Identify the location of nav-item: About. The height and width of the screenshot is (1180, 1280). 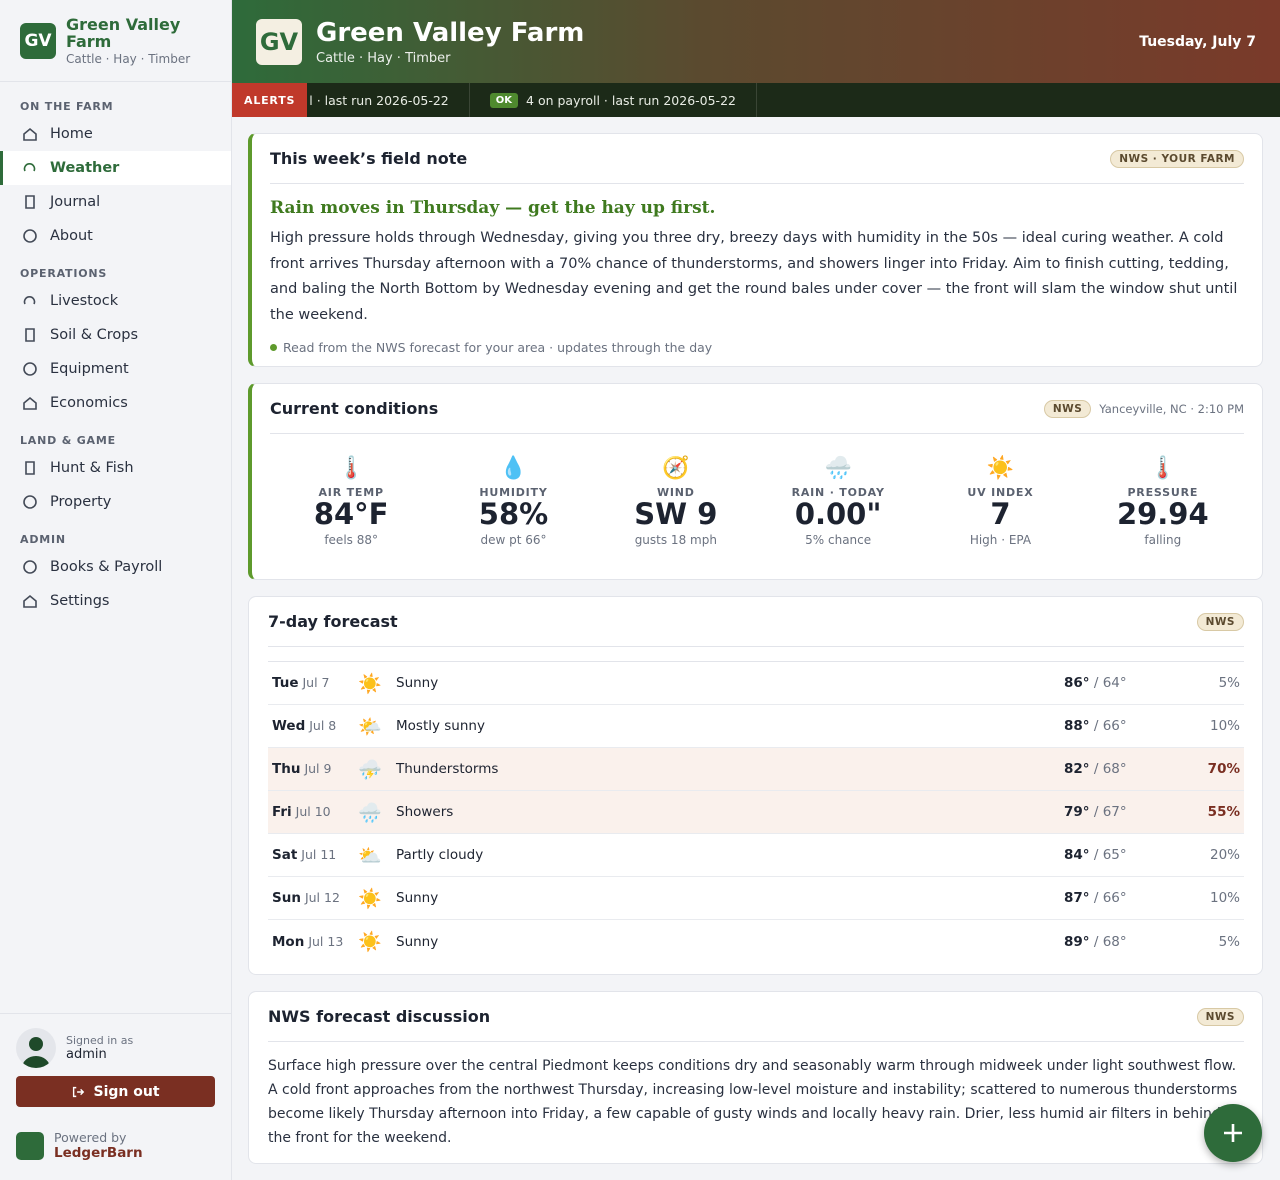
(115, 236).